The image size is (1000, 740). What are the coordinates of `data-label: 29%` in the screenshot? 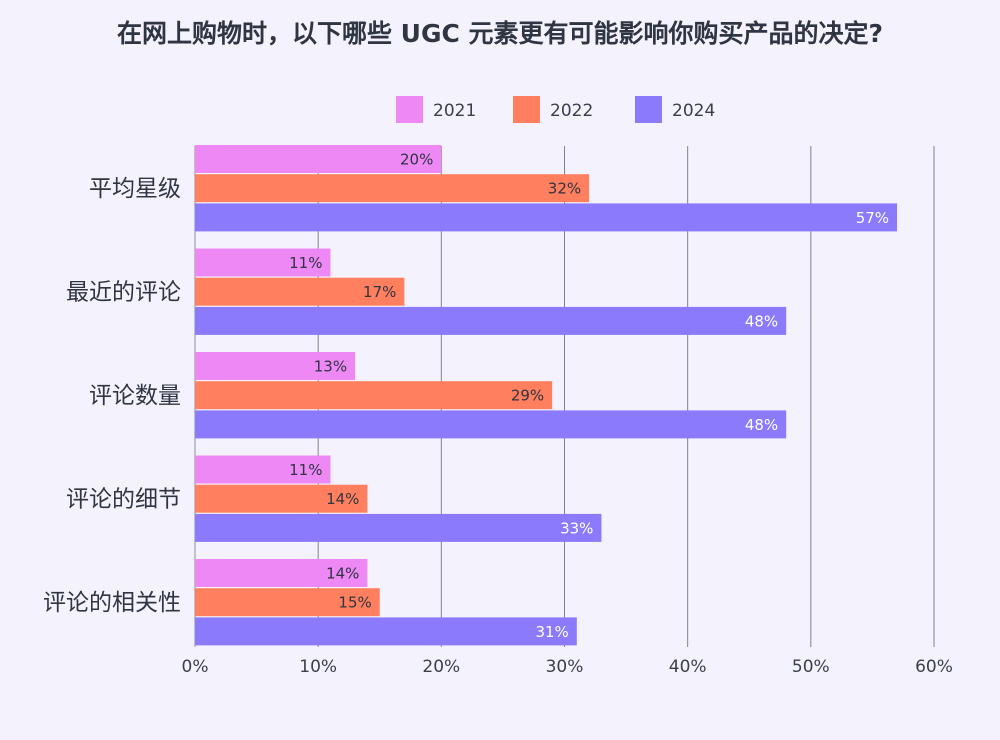 It's located at (527, 396).